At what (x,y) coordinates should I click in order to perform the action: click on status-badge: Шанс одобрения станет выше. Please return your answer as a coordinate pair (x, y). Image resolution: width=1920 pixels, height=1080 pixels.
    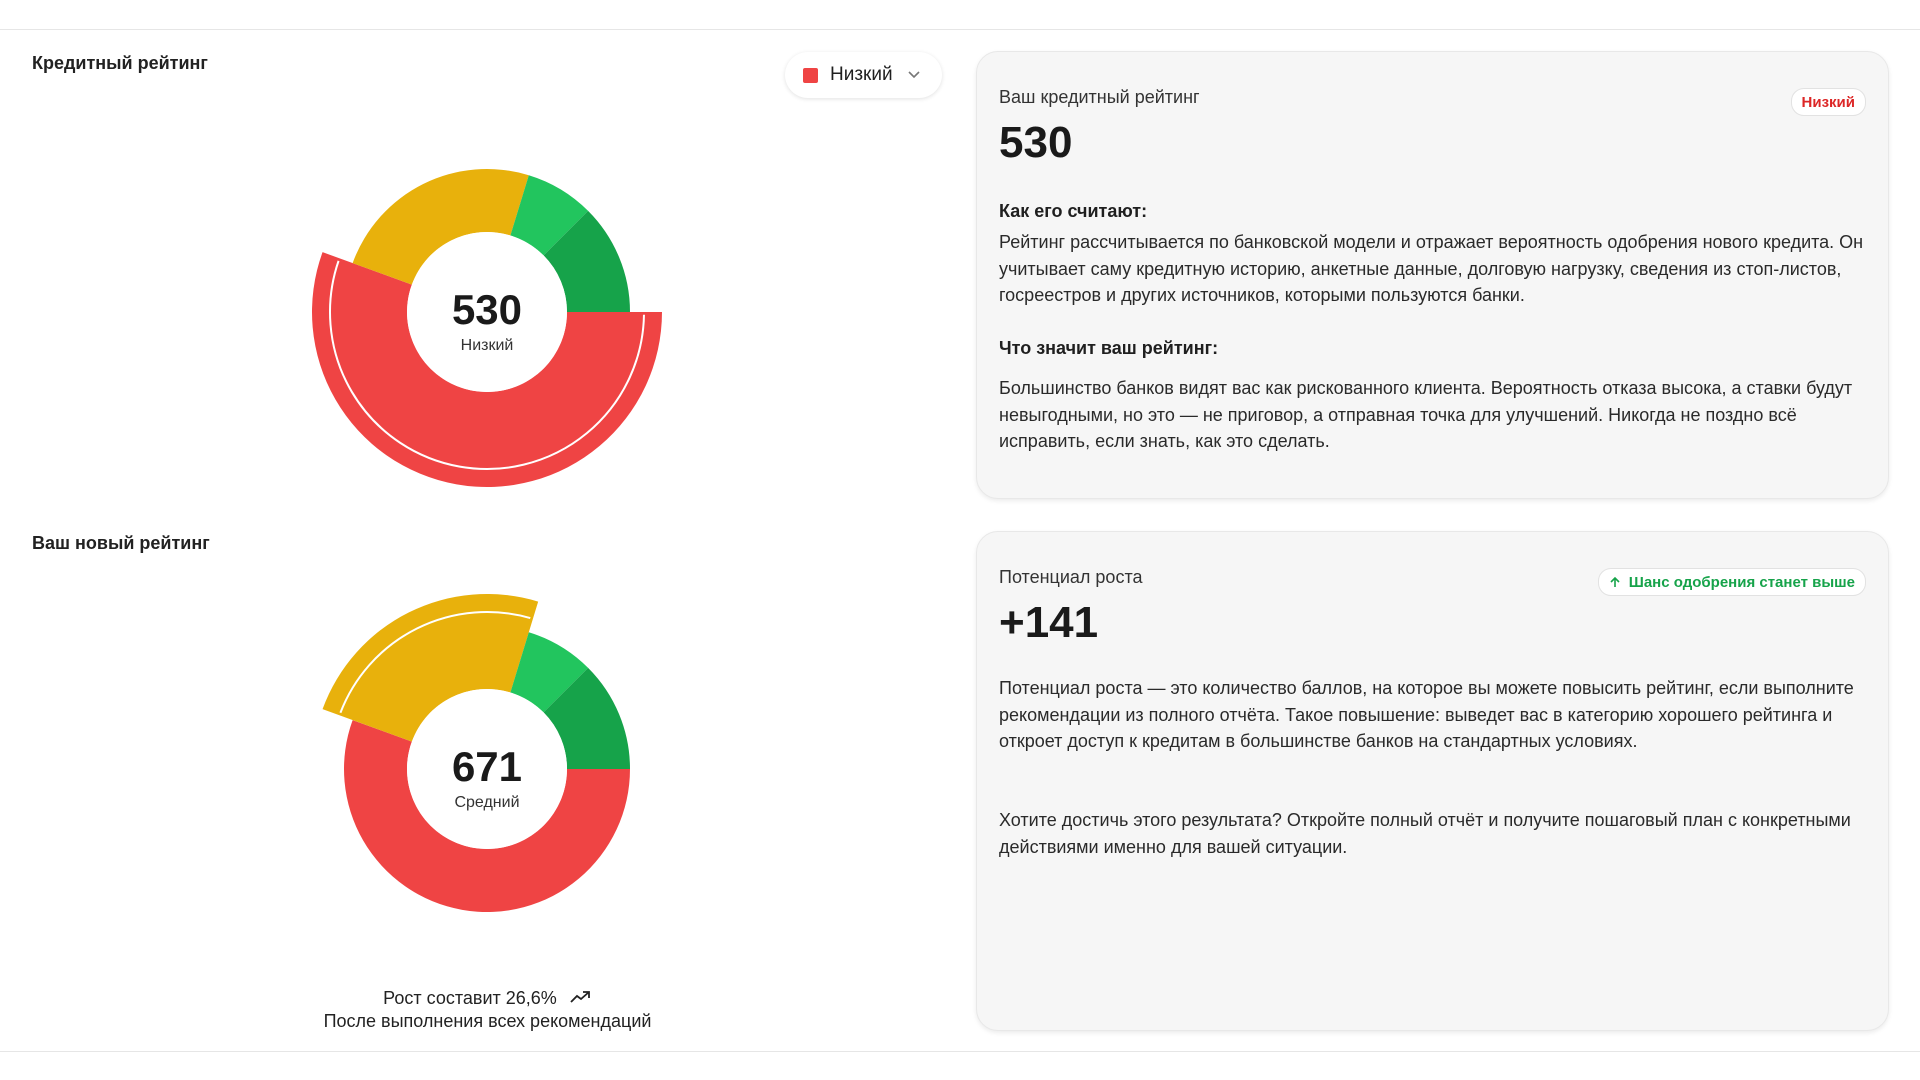
    Looking at the image, I should click on (1731, 582).